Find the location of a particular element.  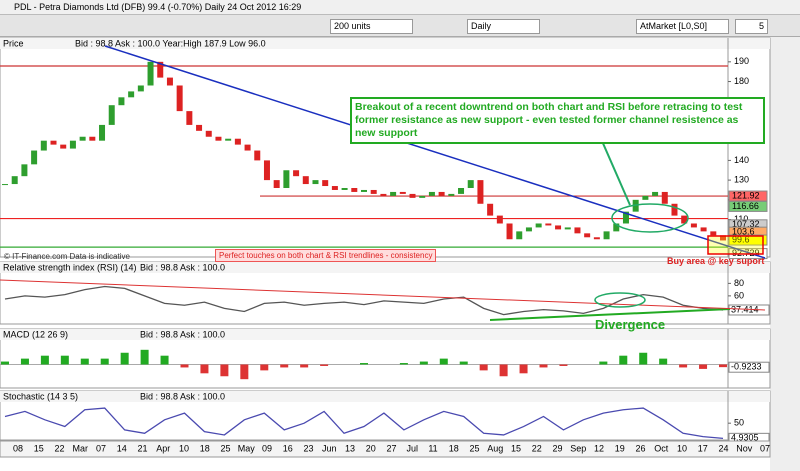

x-tick-label: 17 is located at coordinates (703, 448).